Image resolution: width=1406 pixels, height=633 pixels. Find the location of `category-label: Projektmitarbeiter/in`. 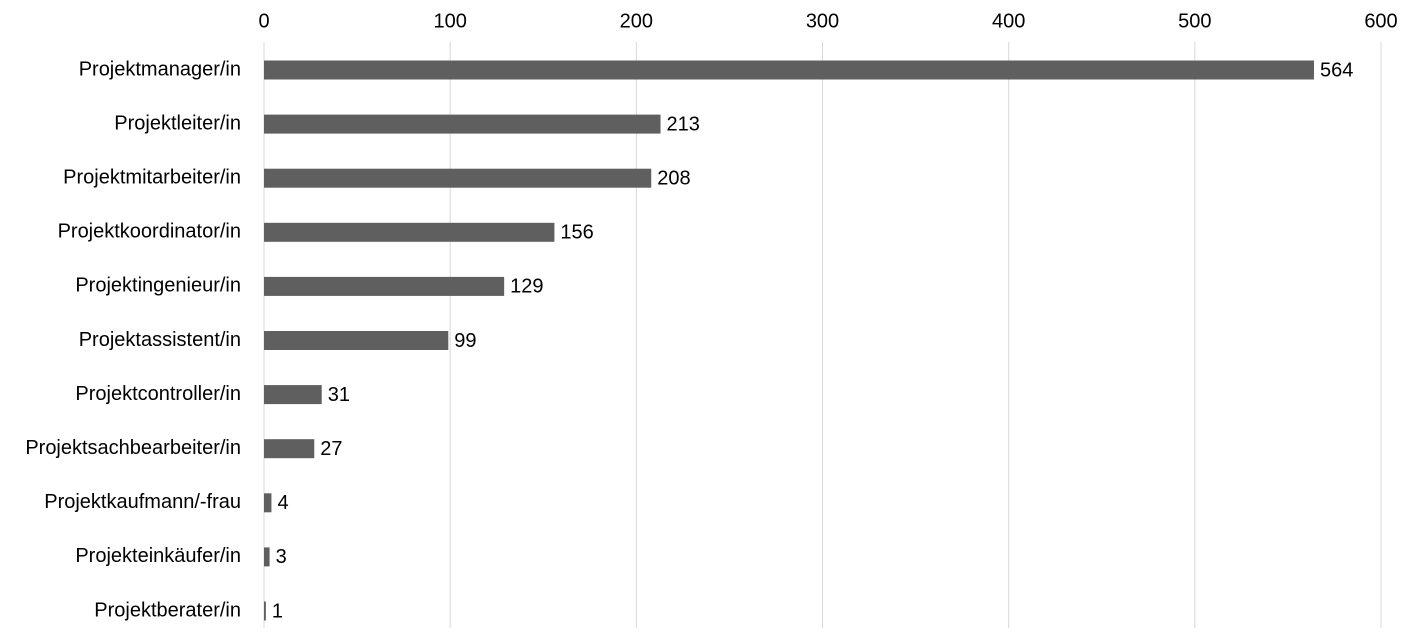

category-label: Projektmitarbeiter/in is located at coordinates (152, 177).